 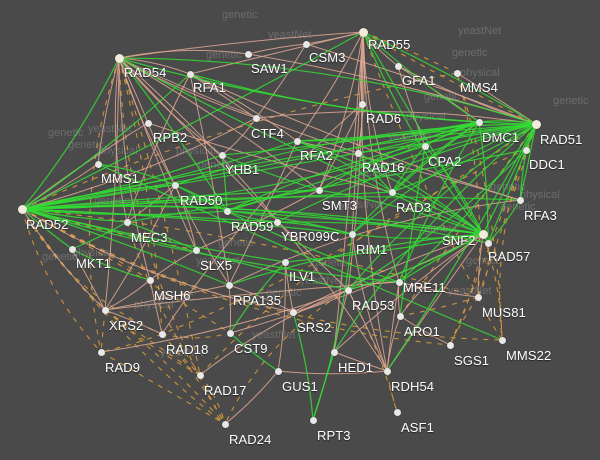 I want to click on graph-node-label-rfa2: RFA2, so click(x=316, y=155).